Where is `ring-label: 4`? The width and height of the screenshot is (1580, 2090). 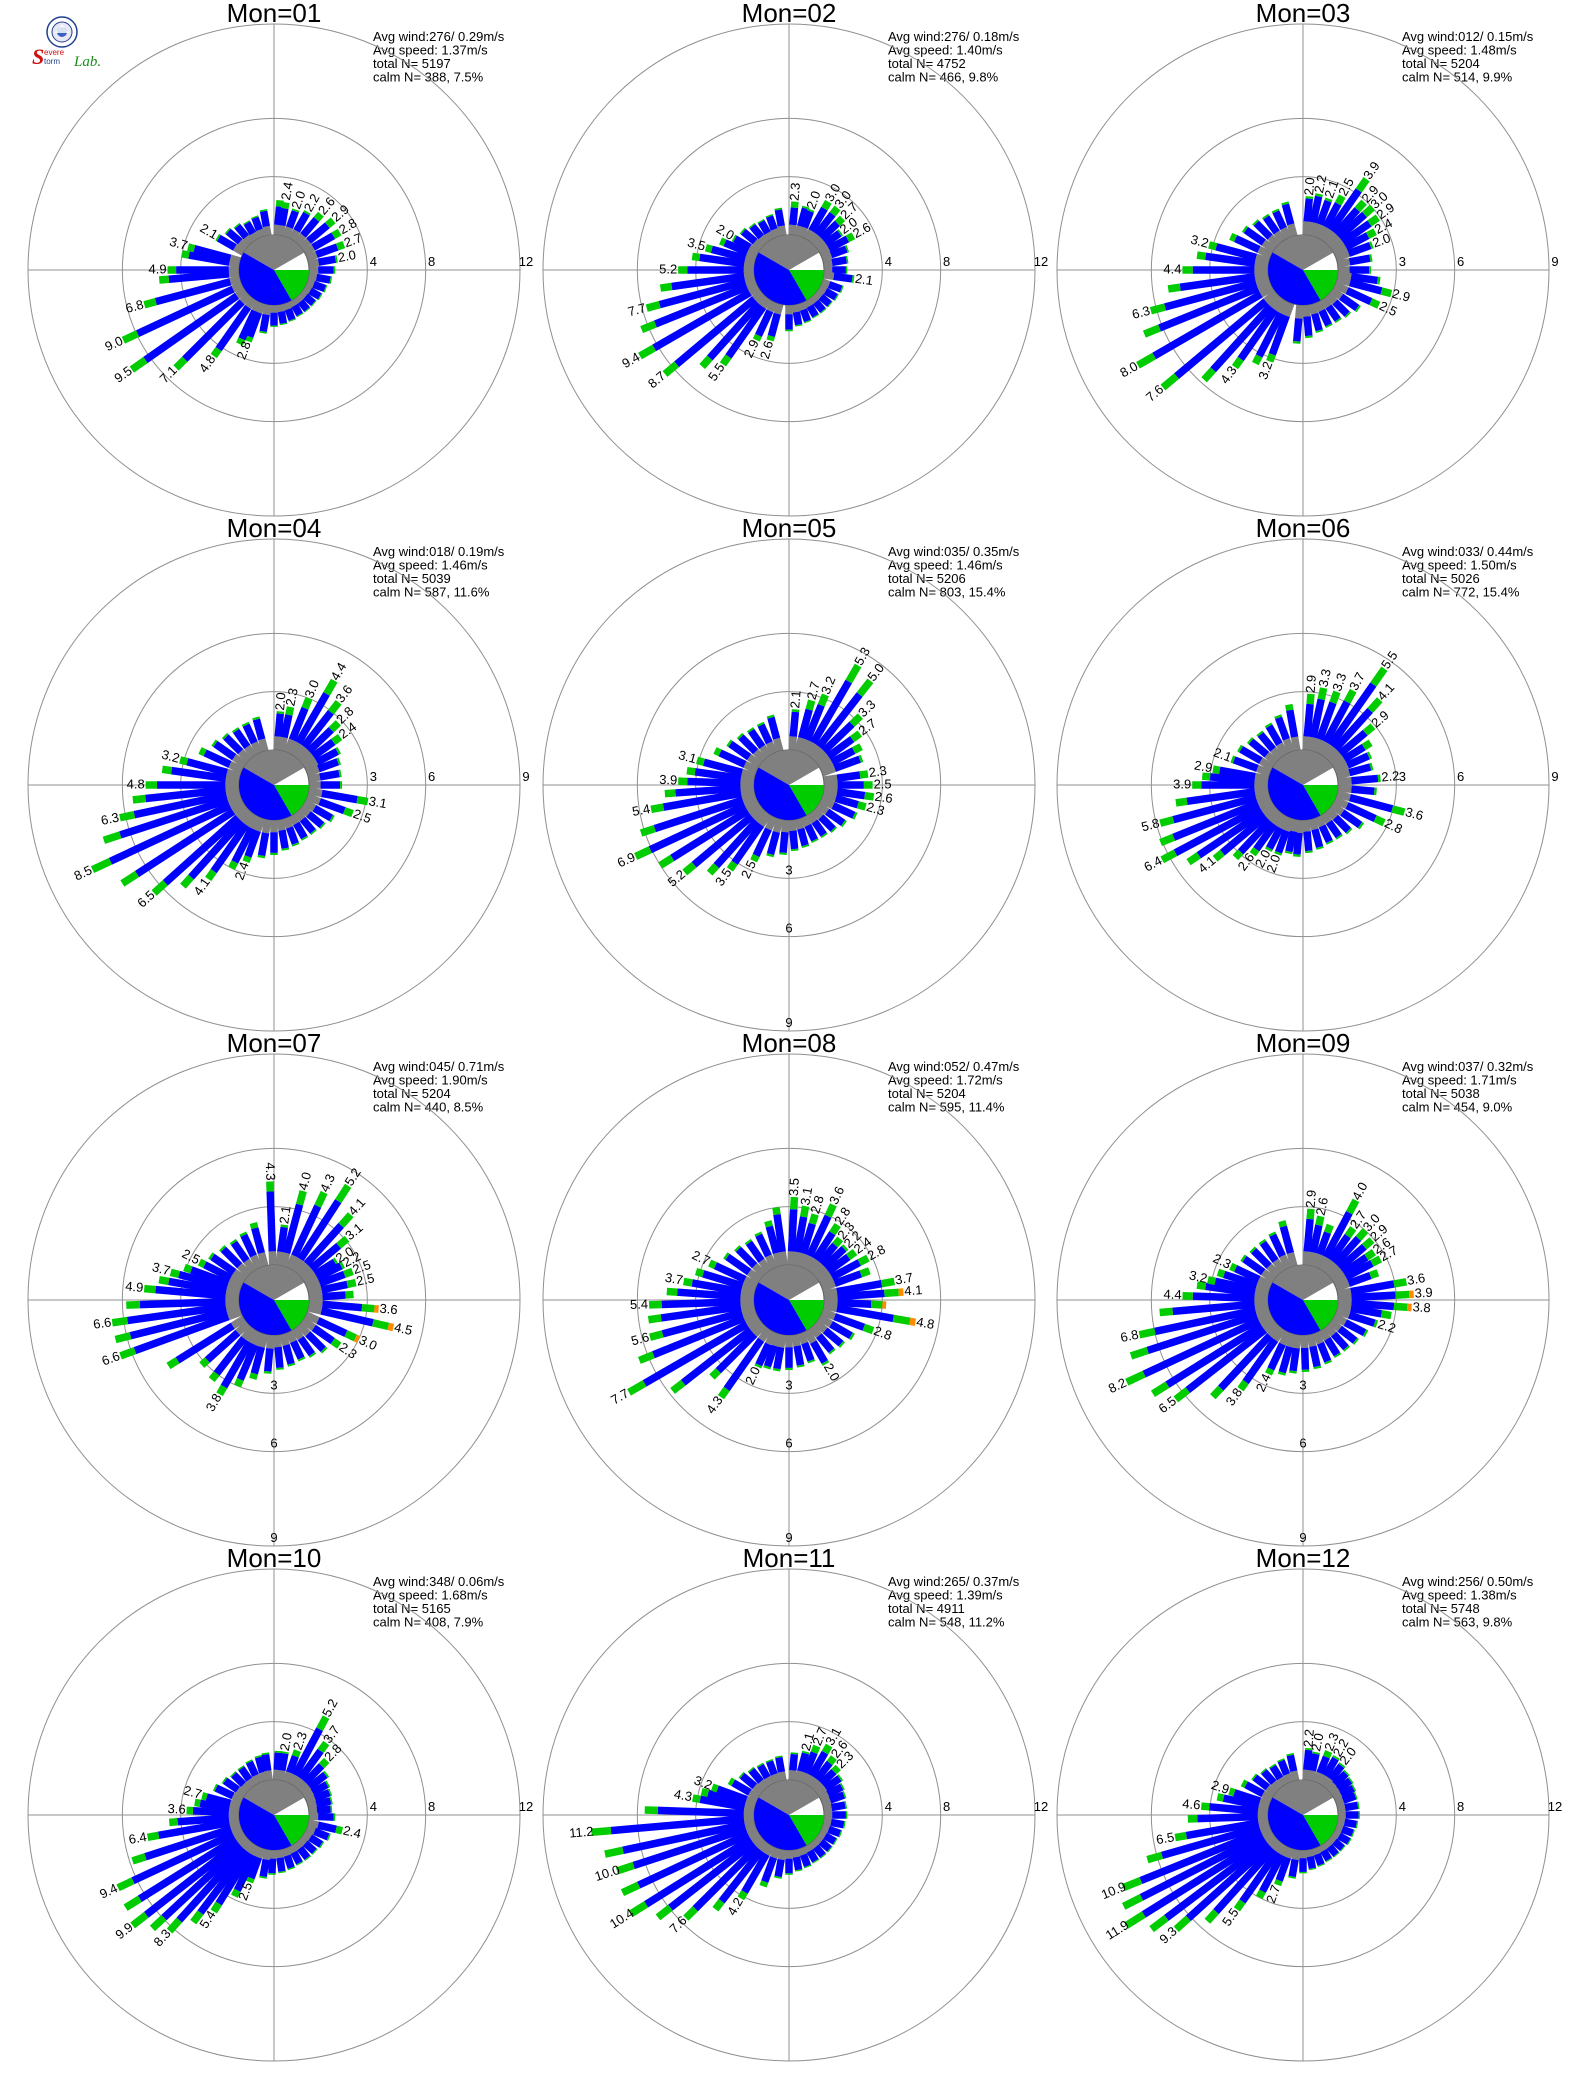 ring-label: 4 is located at coordinates (1402, 1806).